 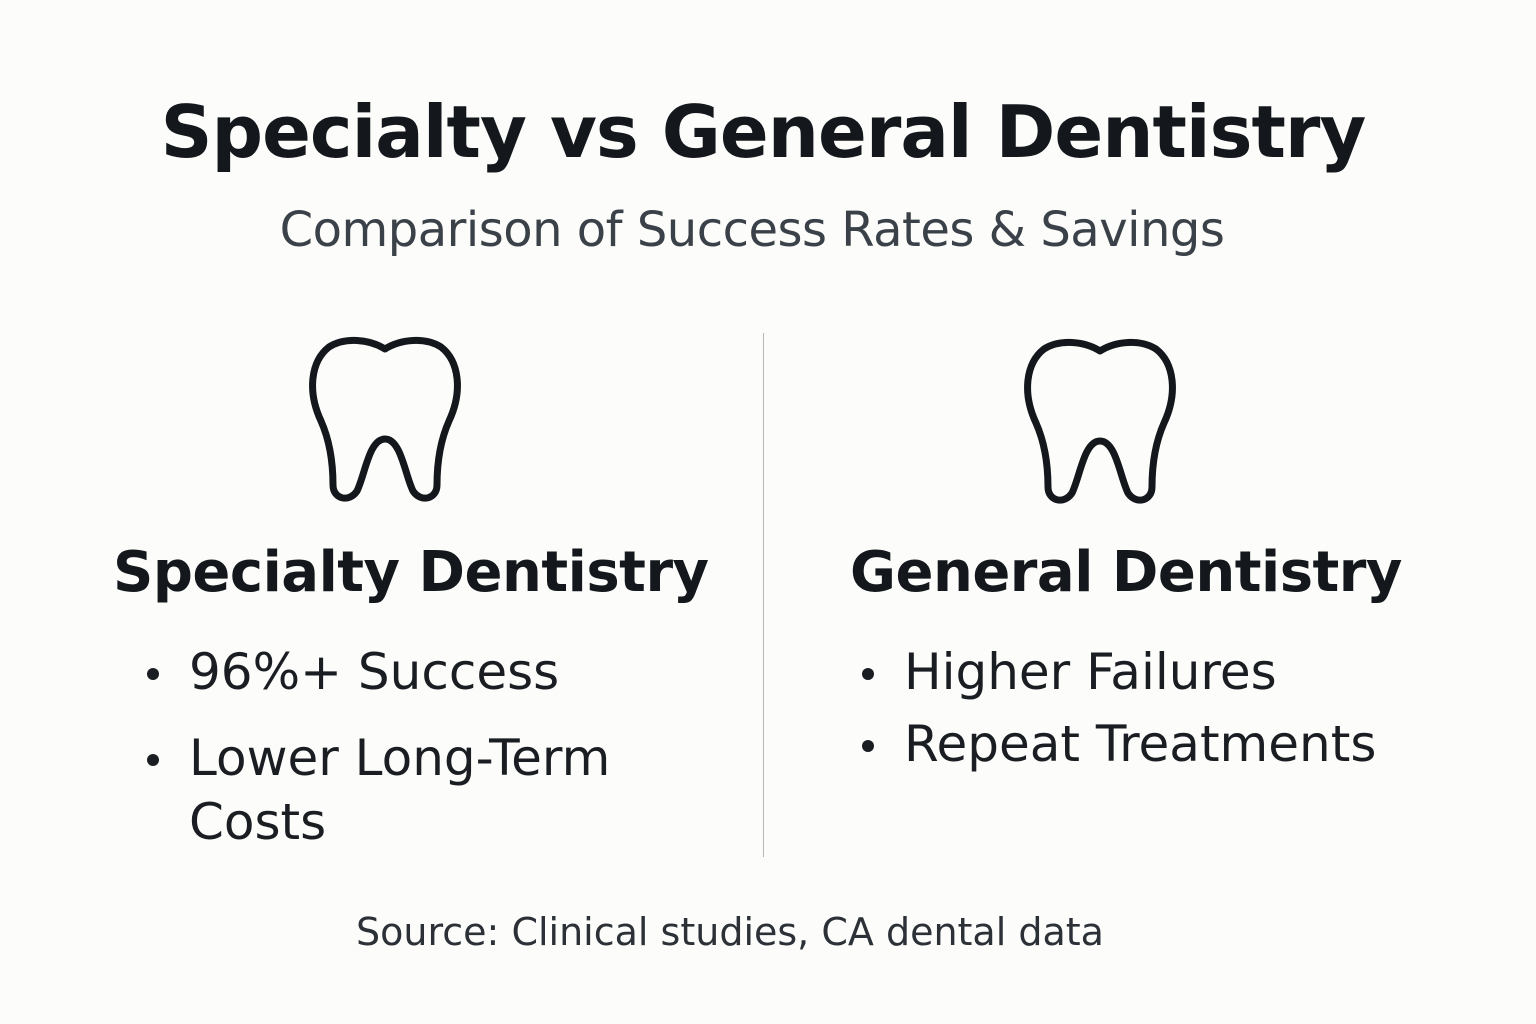 I want to click on page-subtitle: Comparison of Success Rates & Savings, so click(x=752, y=230).